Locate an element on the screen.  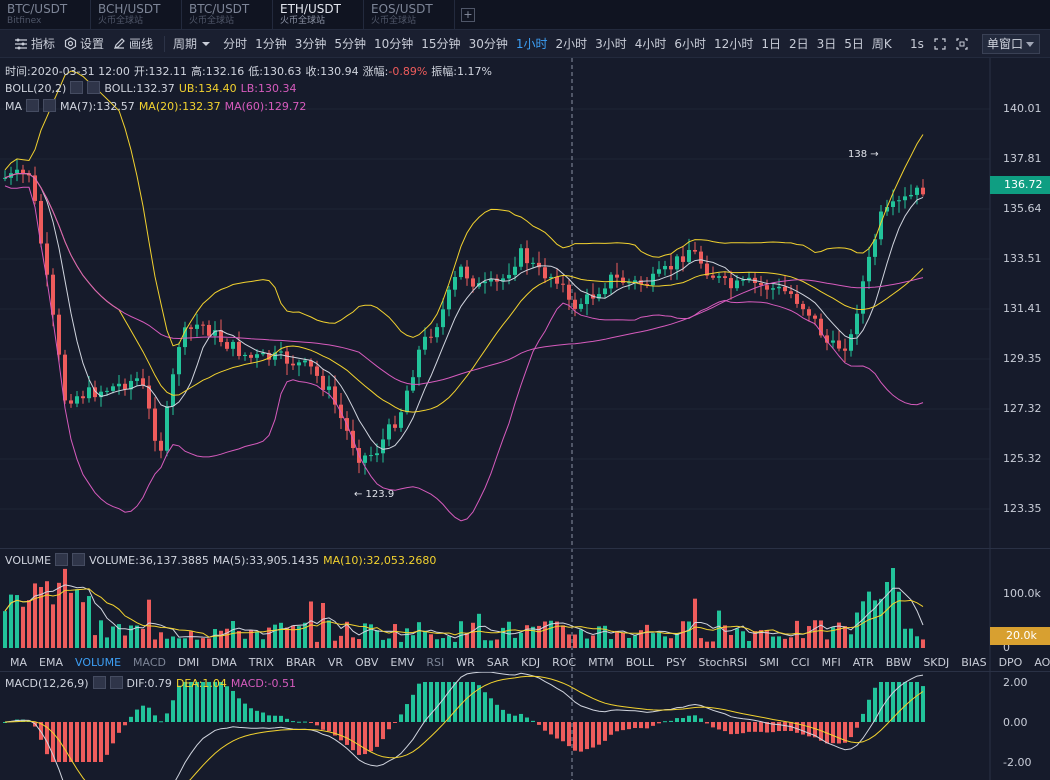
interval-option: 3小时 is located at coordinates (611, 44).